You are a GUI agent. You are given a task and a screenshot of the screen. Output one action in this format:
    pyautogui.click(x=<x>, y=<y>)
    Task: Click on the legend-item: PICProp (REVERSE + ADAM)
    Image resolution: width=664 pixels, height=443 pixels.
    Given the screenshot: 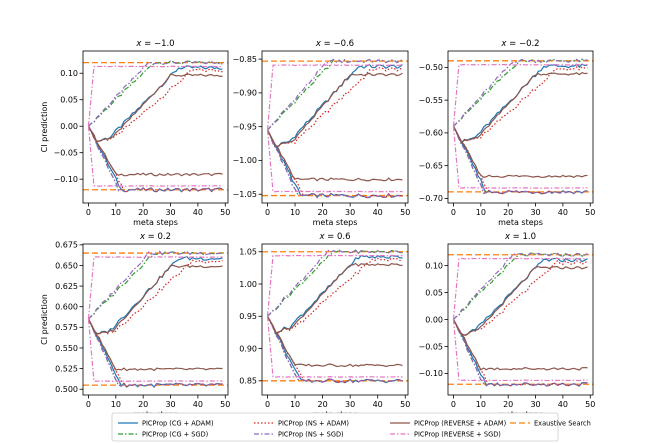 What is the action you would take?
    pyautogui.click(x=448, y=423)
    